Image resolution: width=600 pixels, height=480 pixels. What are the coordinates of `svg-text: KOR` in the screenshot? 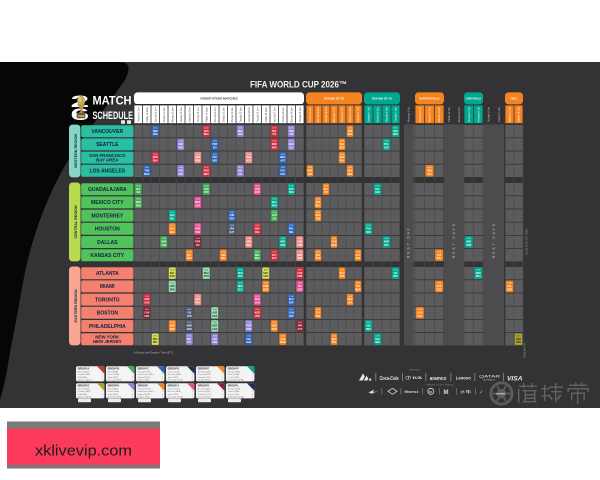 It's located at (257, 313).